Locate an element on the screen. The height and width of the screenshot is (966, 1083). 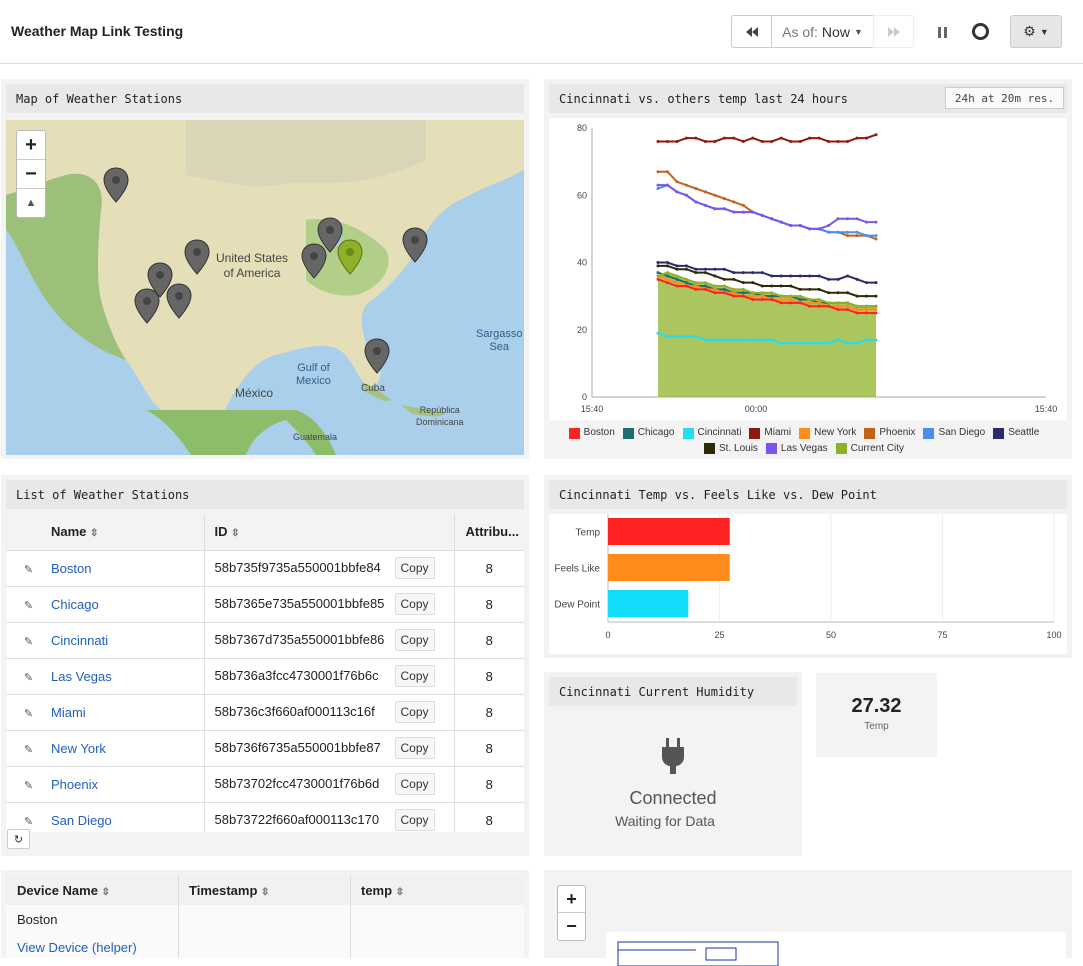
rewind-button is located at coordinates (751, 31).